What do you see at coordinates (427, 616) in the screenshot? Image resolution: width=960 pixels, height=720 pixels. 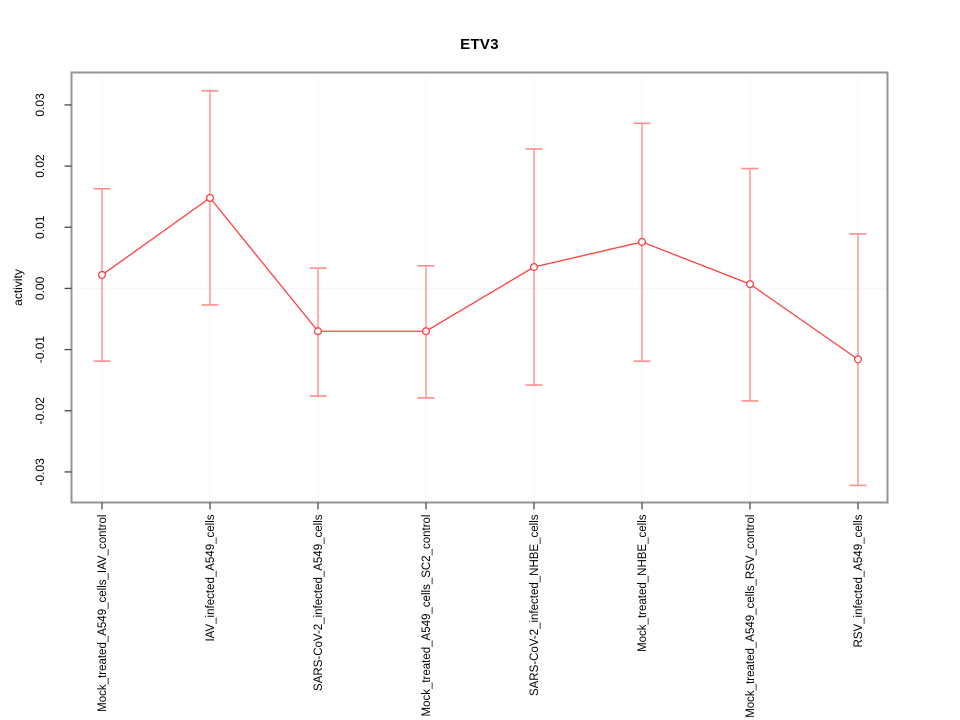 I see `x-category-label: Mock_treated_A549_cells_SC2_control` at bounding box center [427, 616].